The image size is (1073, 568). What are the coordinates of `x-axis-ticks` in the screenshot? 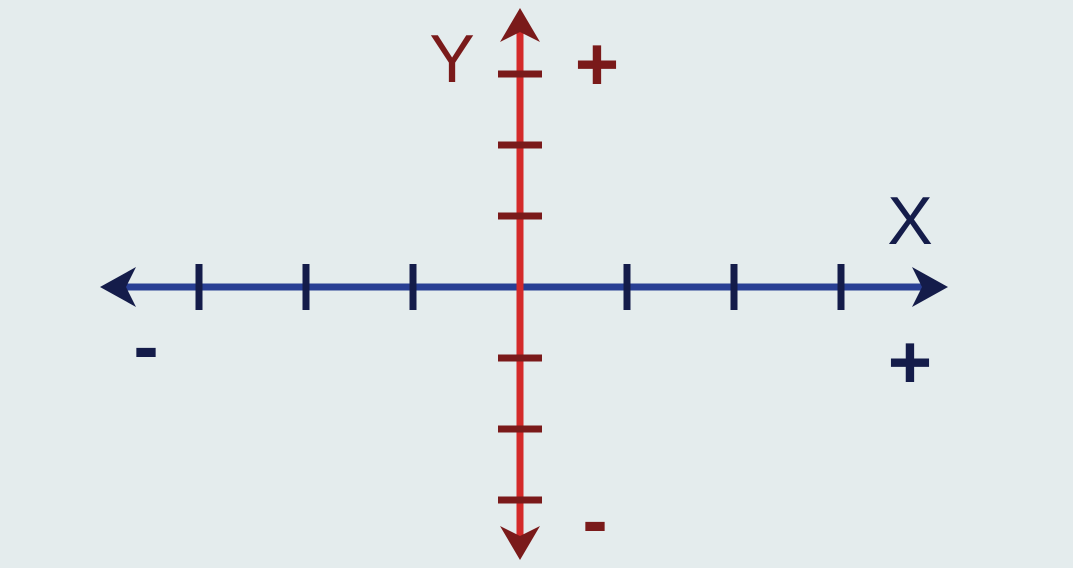 It's located at (520, 287).